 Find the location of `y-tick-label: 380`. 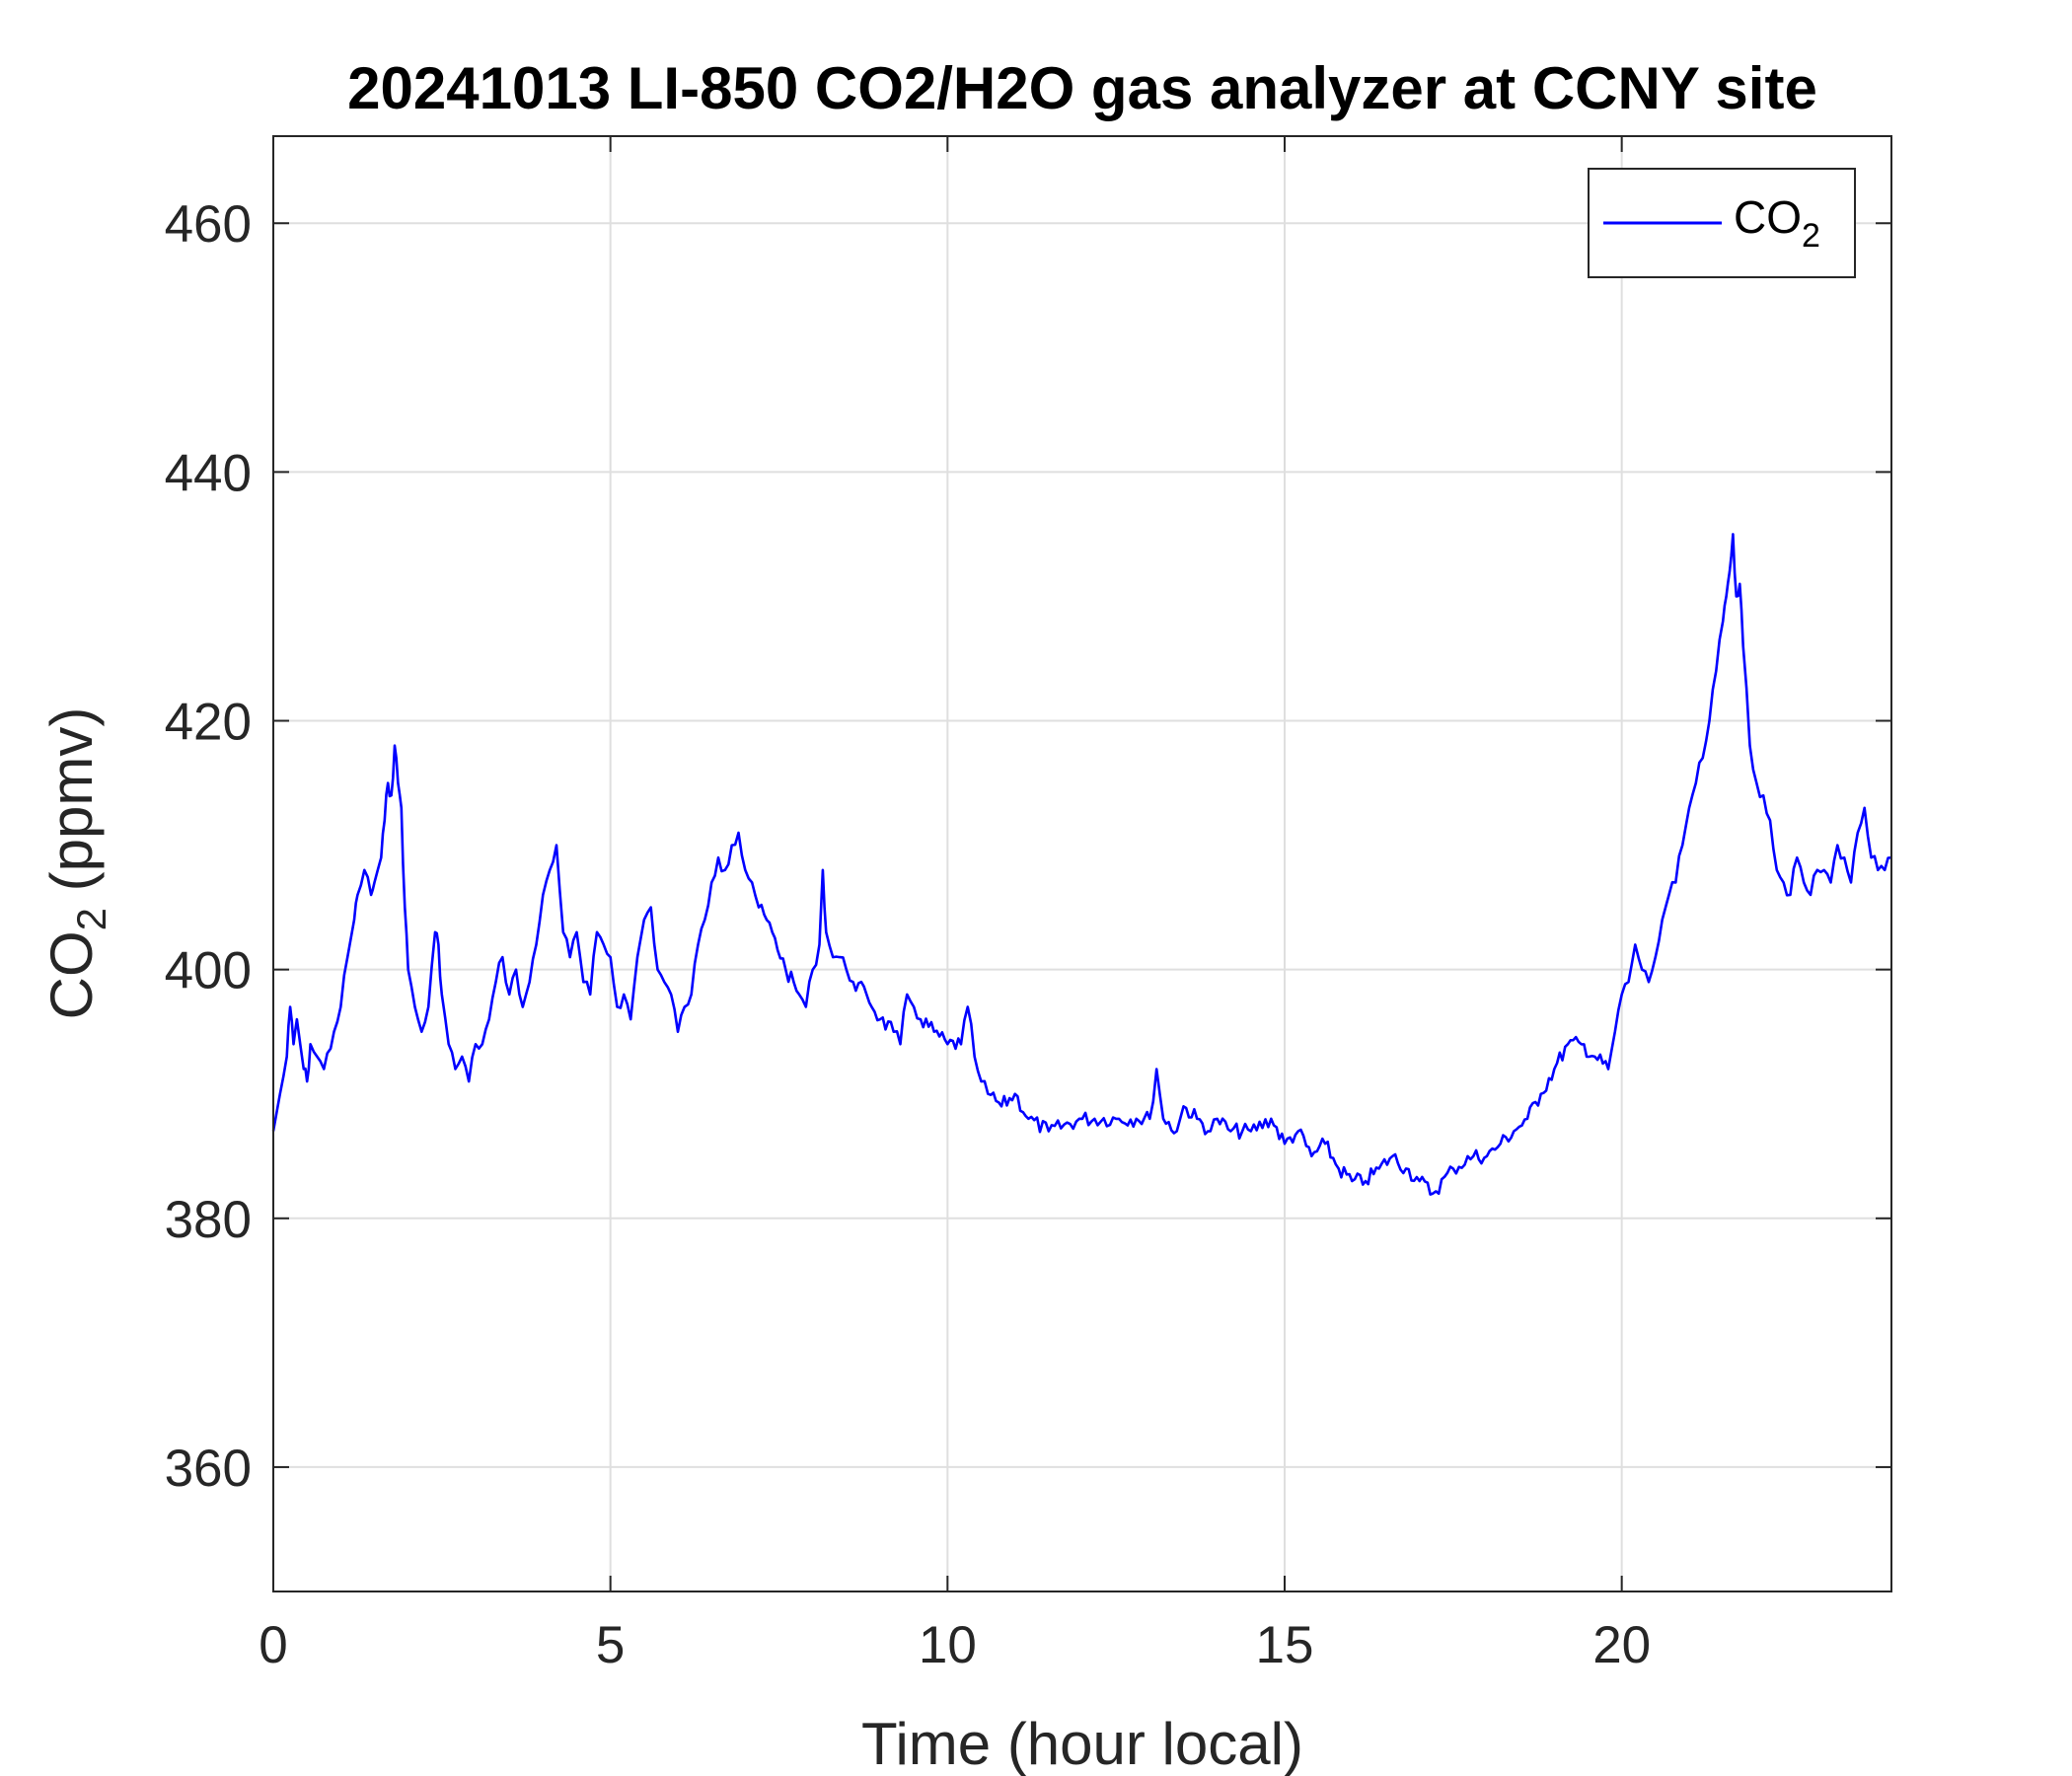

y-tick-label: 380 is located at coordinates (209, 1220).